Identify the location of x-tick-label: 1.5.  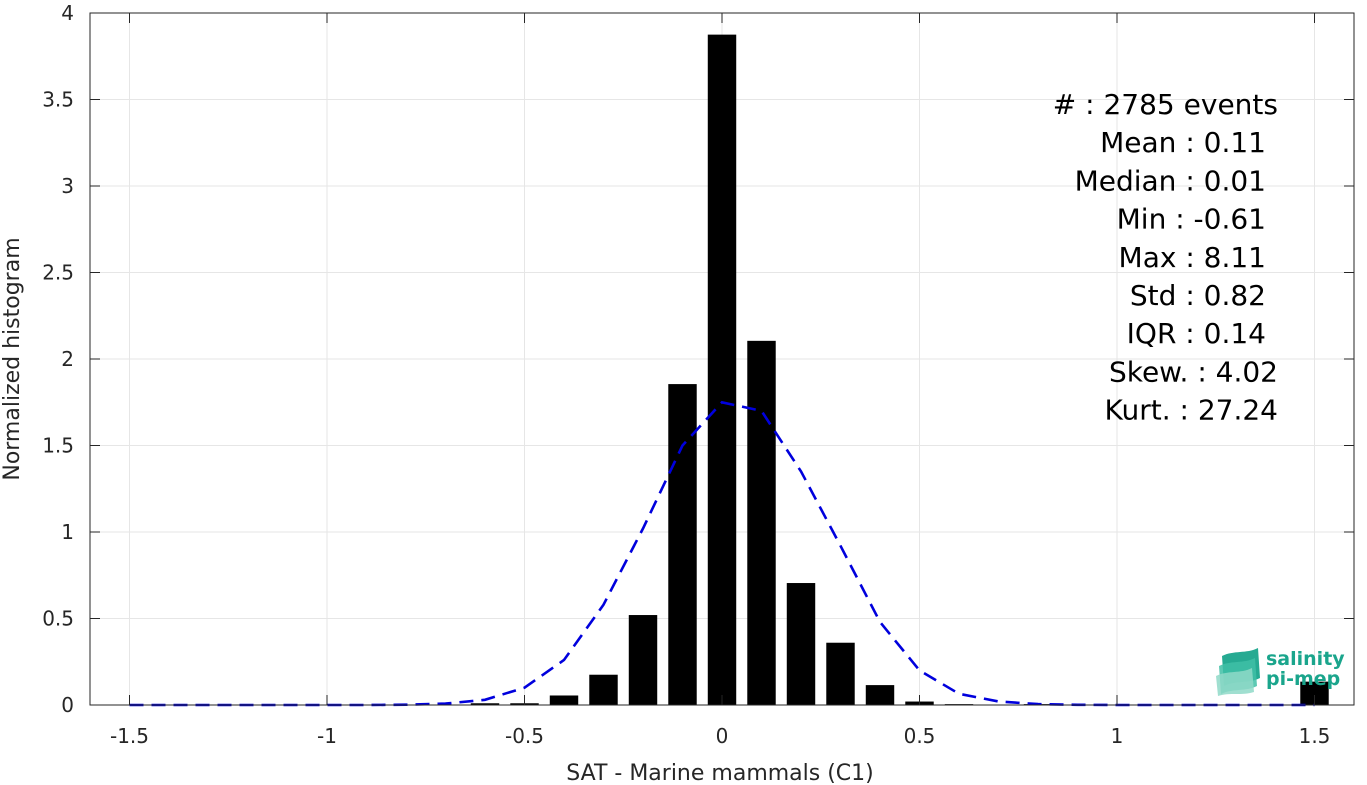
(1315, 736).